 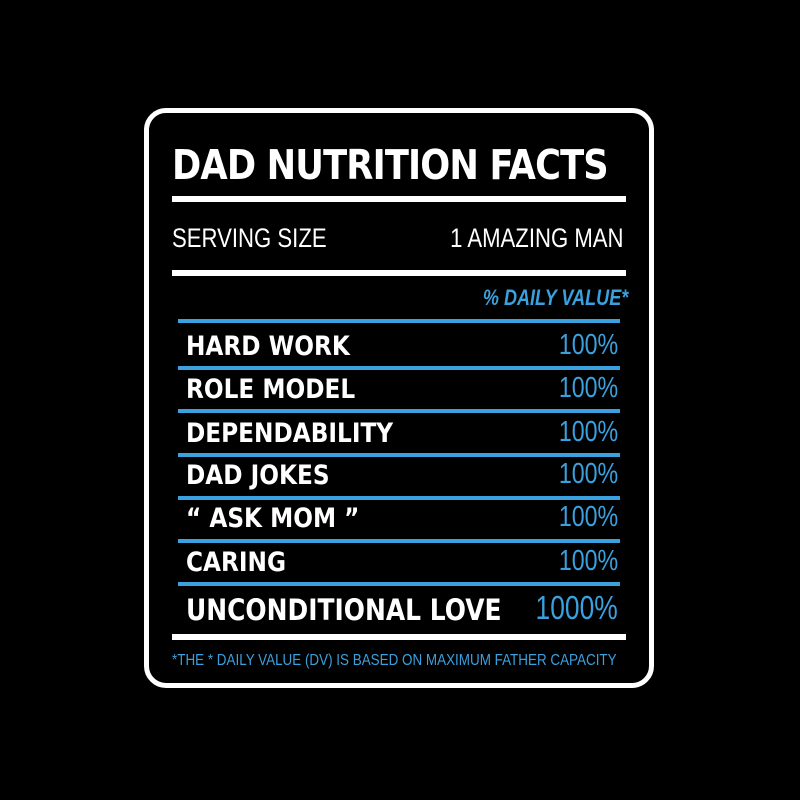 I want to click on serving-divider, so click(x=399, y=273).